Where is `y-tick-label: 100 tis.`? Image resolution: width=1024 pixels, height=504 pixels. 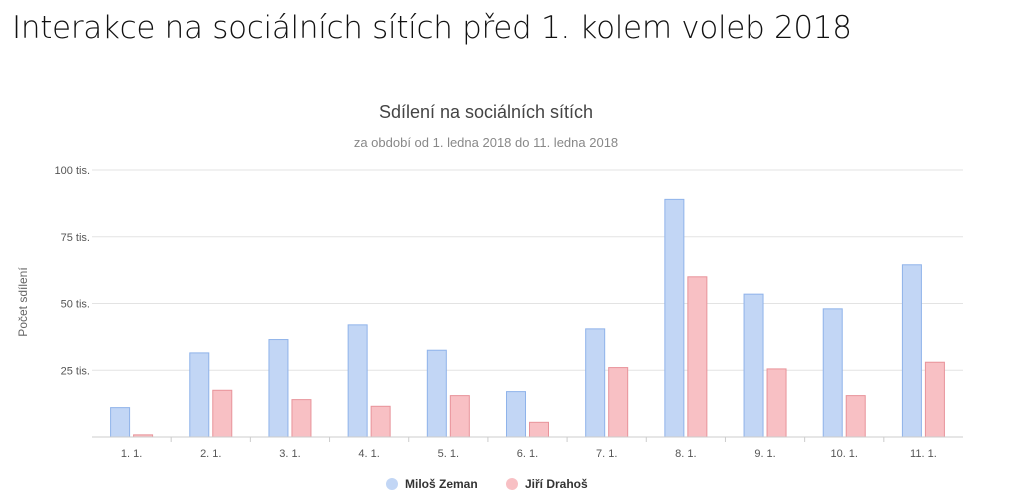
y-tick-label: 100 tis. is located at coordinates (72, 171).